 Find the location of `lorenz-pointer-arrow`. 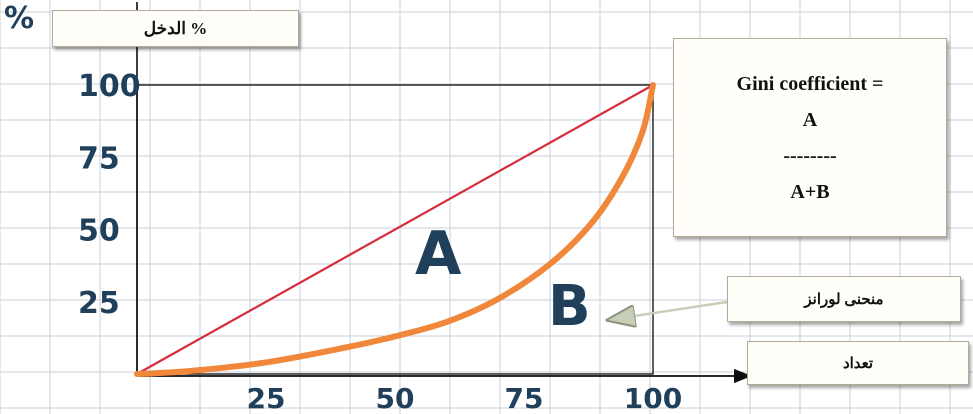

lorenz-pointer-arrow is located at coordinates (668, 310).